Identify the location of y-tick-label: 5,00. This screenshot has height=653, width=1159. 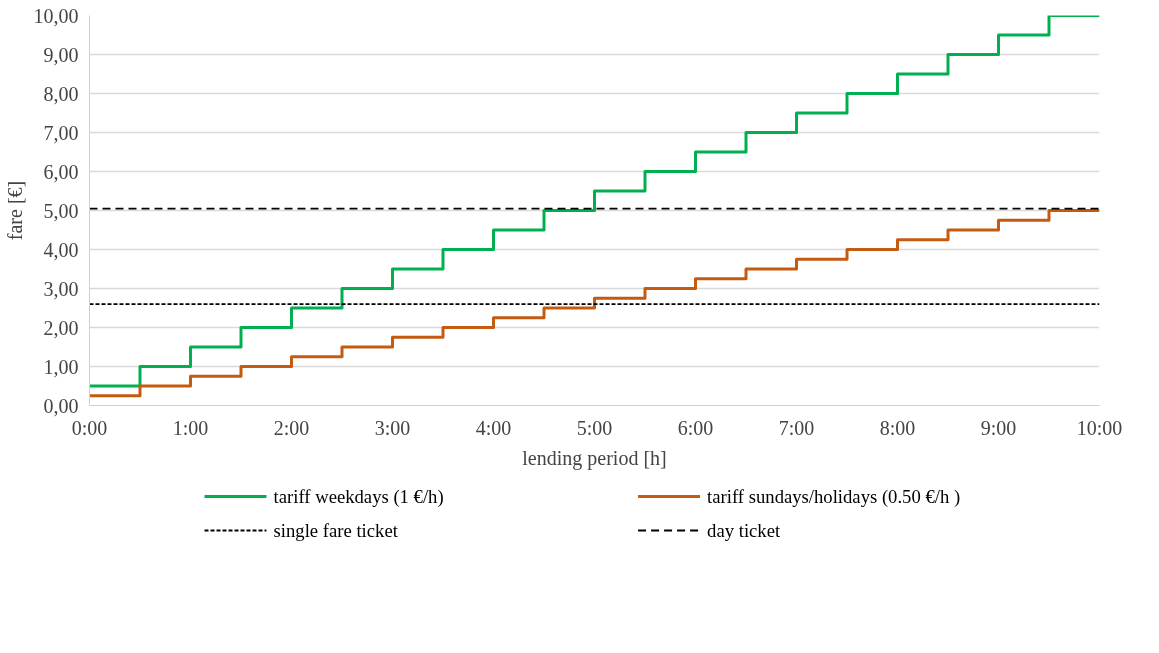
(61, 210).